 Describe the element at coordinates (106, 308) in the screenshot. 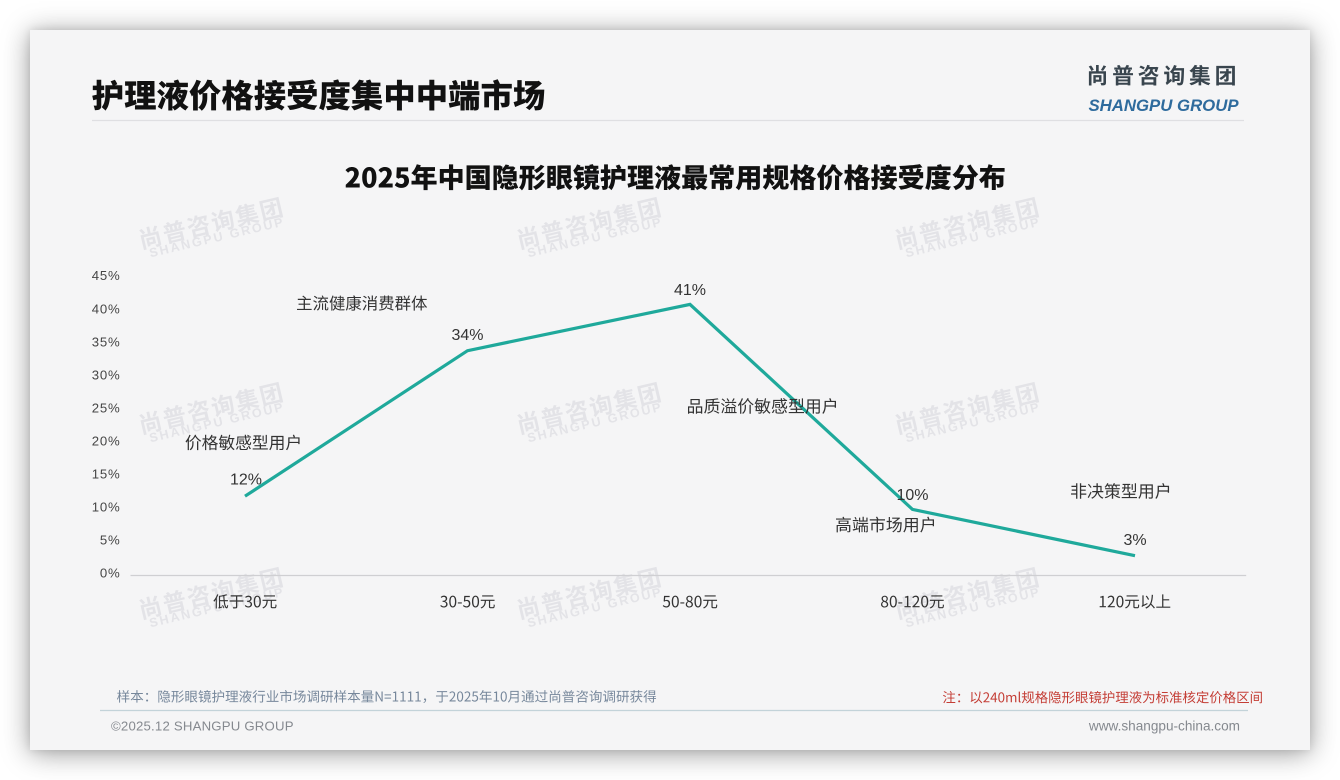

I see `svg-text: 40%` at that location.